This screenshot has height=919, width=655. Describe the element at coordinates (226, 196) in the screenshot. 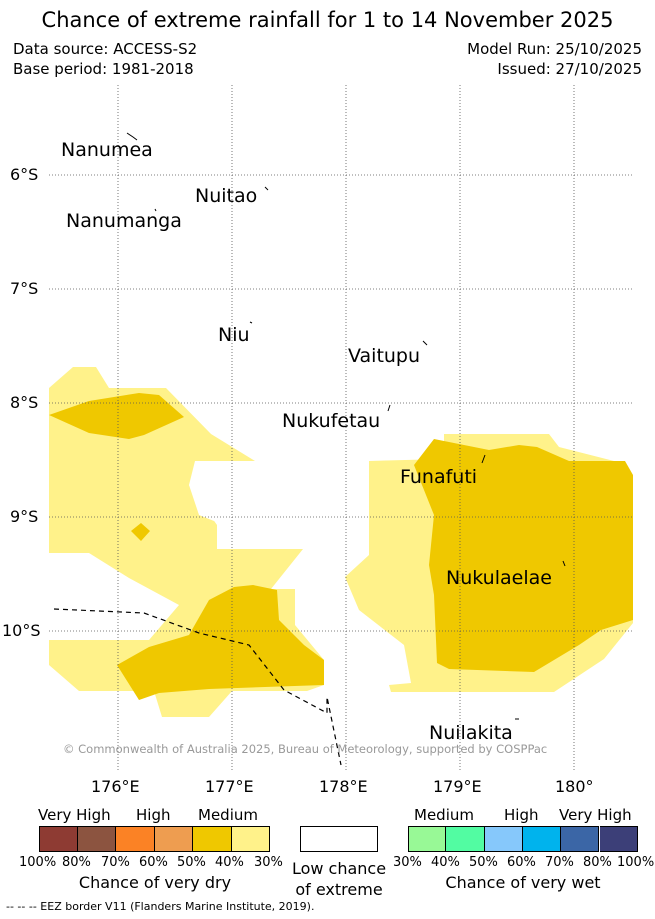

I see `place-nuitao: Nuitao` at that location.